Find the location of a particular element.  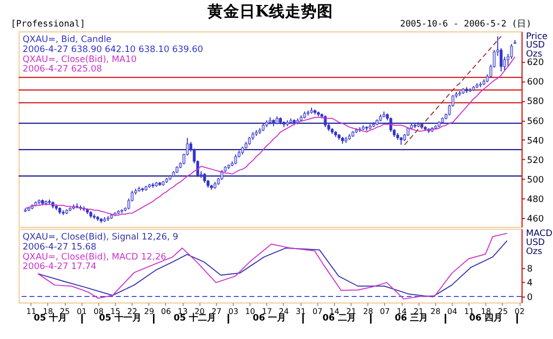

y-axis-title: Price USD Ozs is located at coordinates (537, 46).